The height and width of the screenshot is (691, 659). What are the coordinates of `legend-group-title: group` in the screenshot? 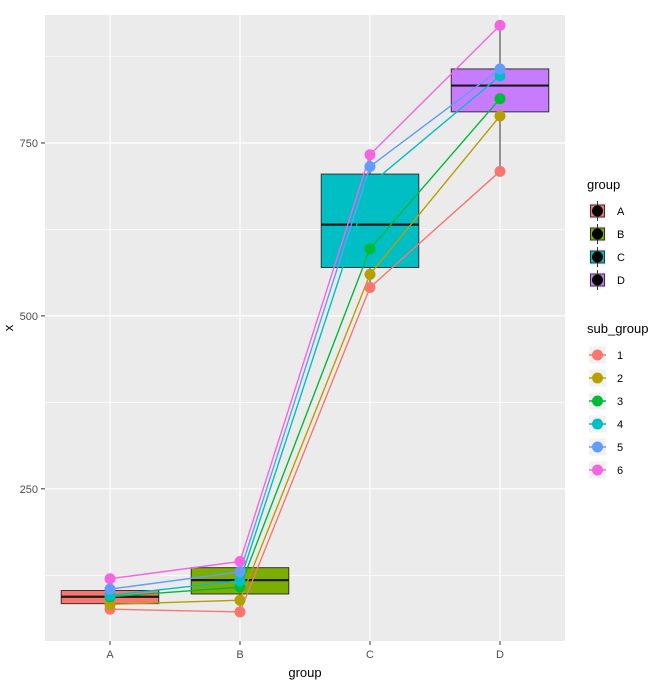 It's located at (603, 184).